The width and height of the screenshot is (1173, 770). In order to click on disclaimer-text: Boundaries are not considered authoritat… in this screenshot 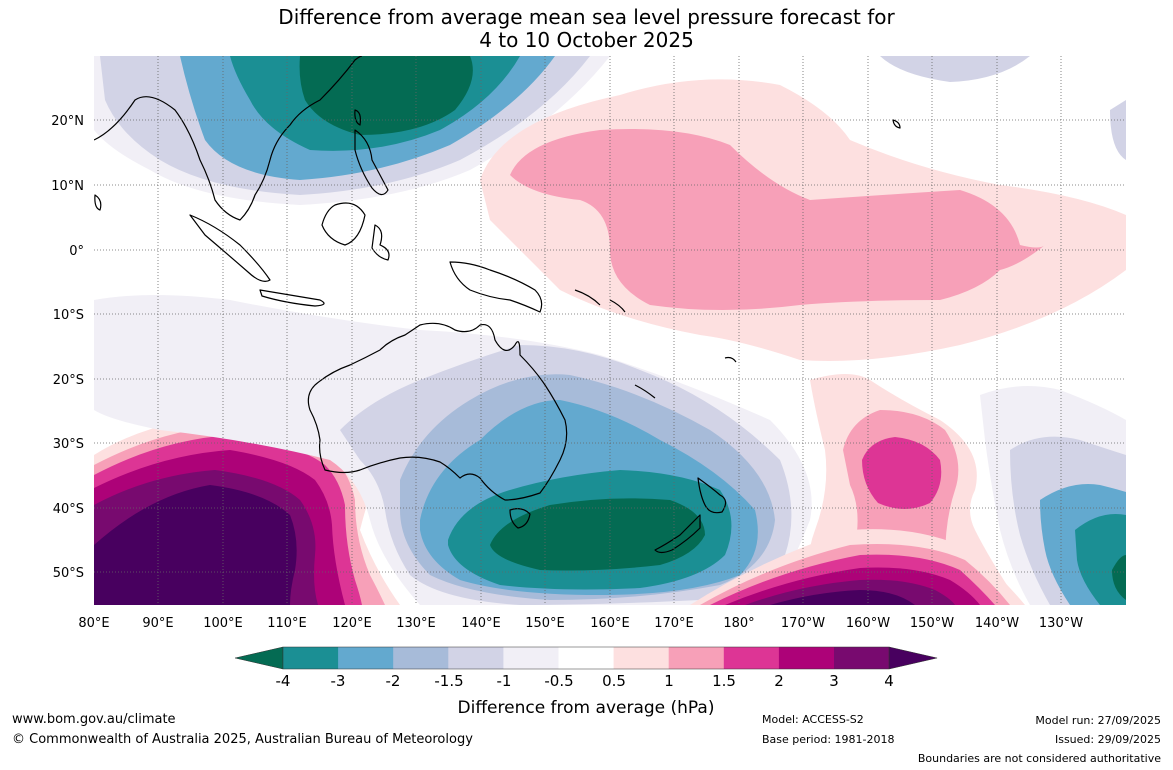, I will do `click(1039, 758)`.